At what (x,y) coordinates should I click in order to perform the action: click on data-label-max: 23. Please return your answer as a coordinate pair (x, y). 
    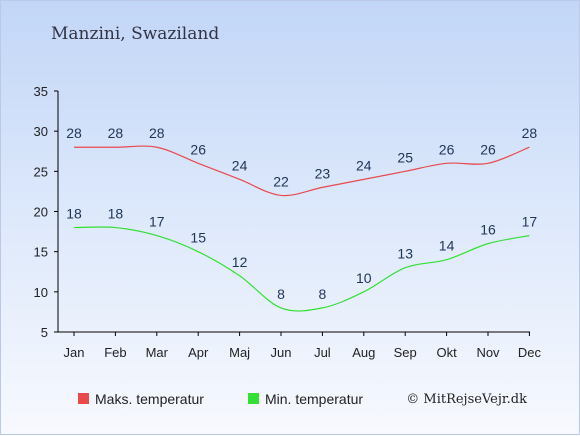
    Looking at the image, I should click on (323, 173).